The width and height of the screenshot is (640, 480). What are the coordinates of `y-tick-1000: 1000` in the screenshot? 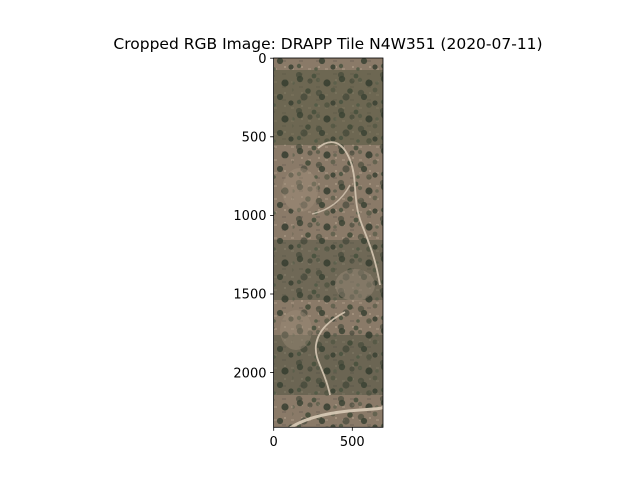 It's located at (253, 216).